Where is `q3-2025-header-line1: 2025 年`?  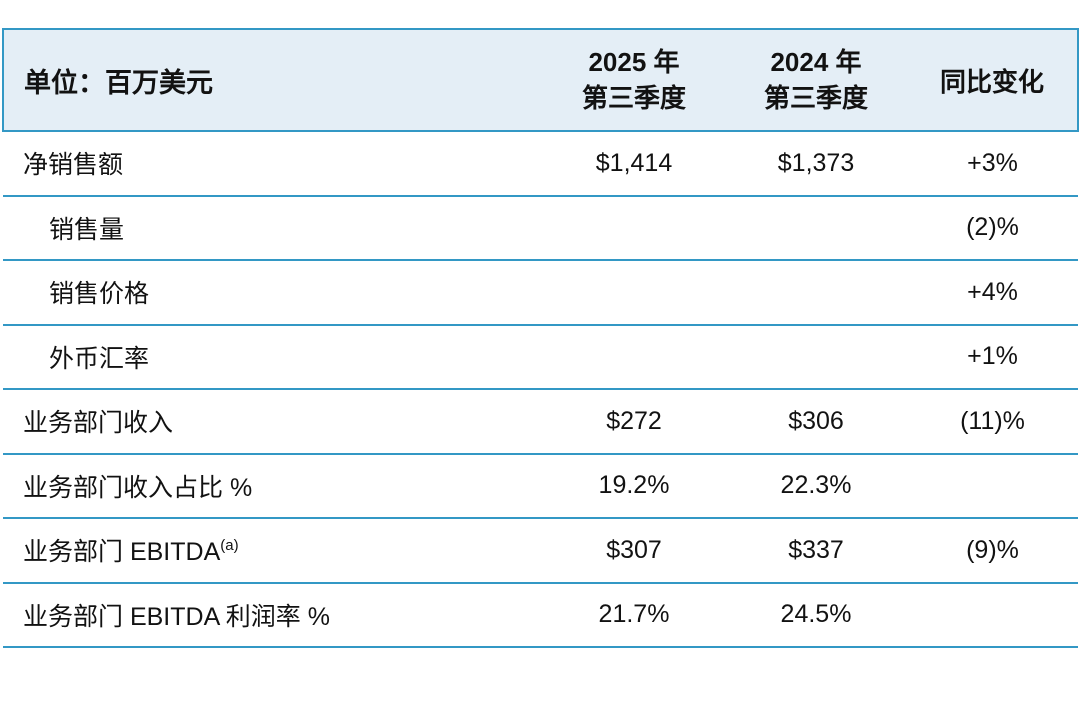 q3-2025-header-line1: 2025 年 is located at coordinates (634, 62).